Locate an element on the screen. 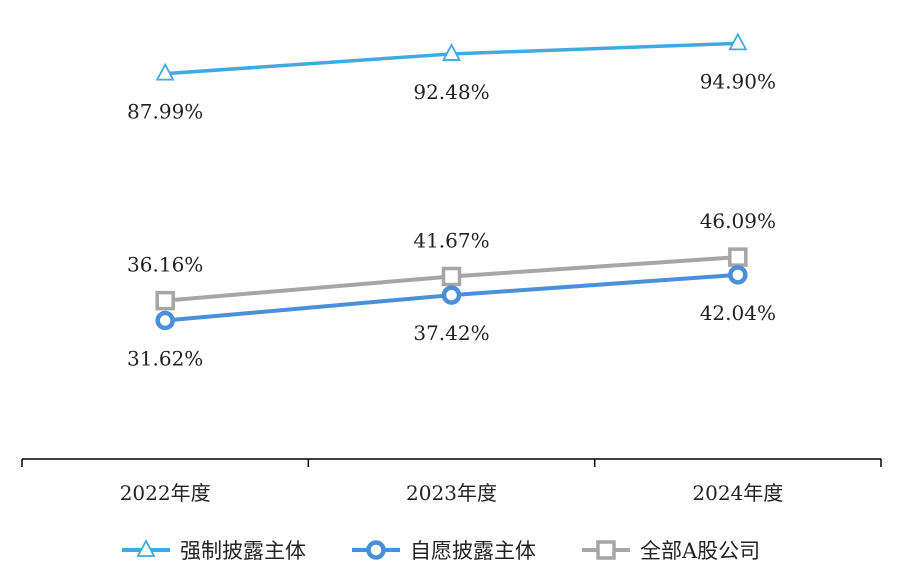 The image size is (899, 586). data-label: 46.09% is located at coordinates (738, 221).